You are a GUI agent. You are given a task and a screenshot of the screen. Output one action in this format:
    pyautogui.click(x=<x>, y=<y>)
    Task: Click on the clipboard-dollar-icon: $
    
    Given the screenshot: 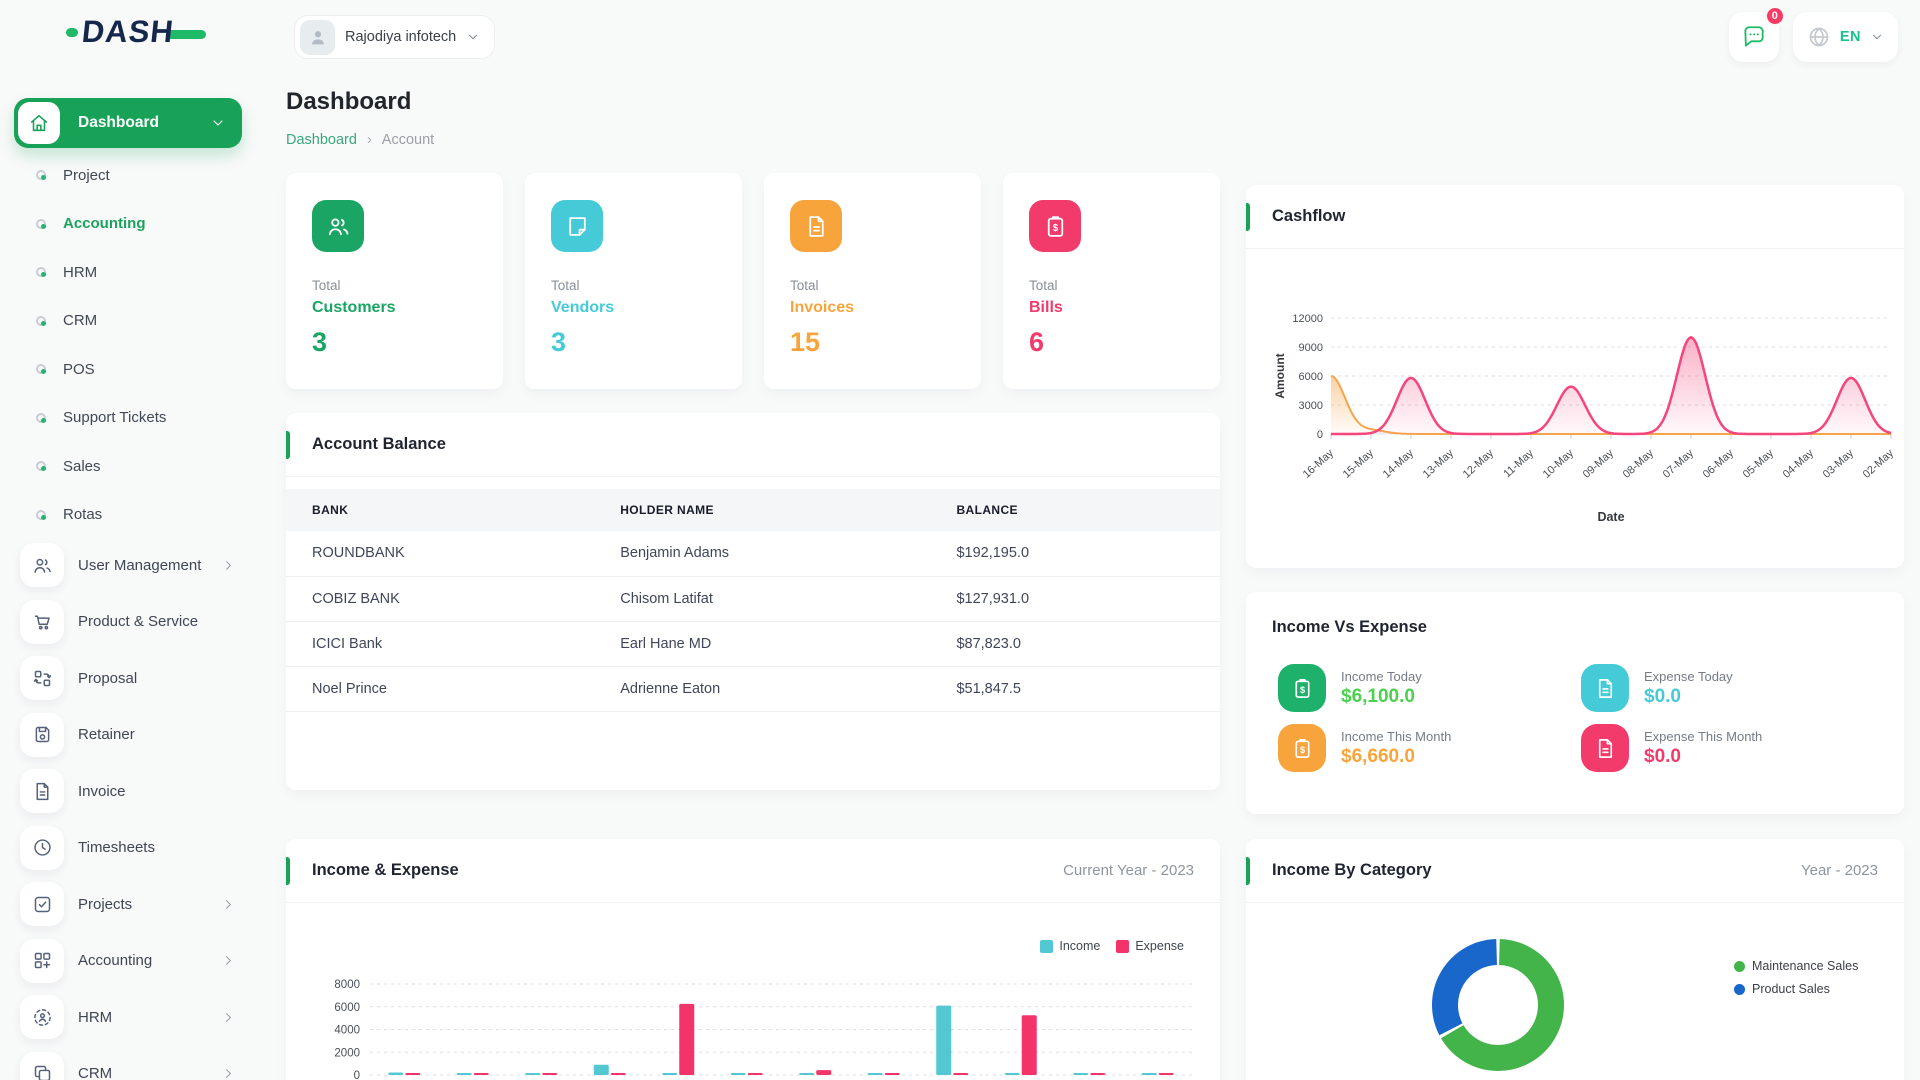 What is the action you would take?
    pyautogui.click(x=1302, y=748)
    